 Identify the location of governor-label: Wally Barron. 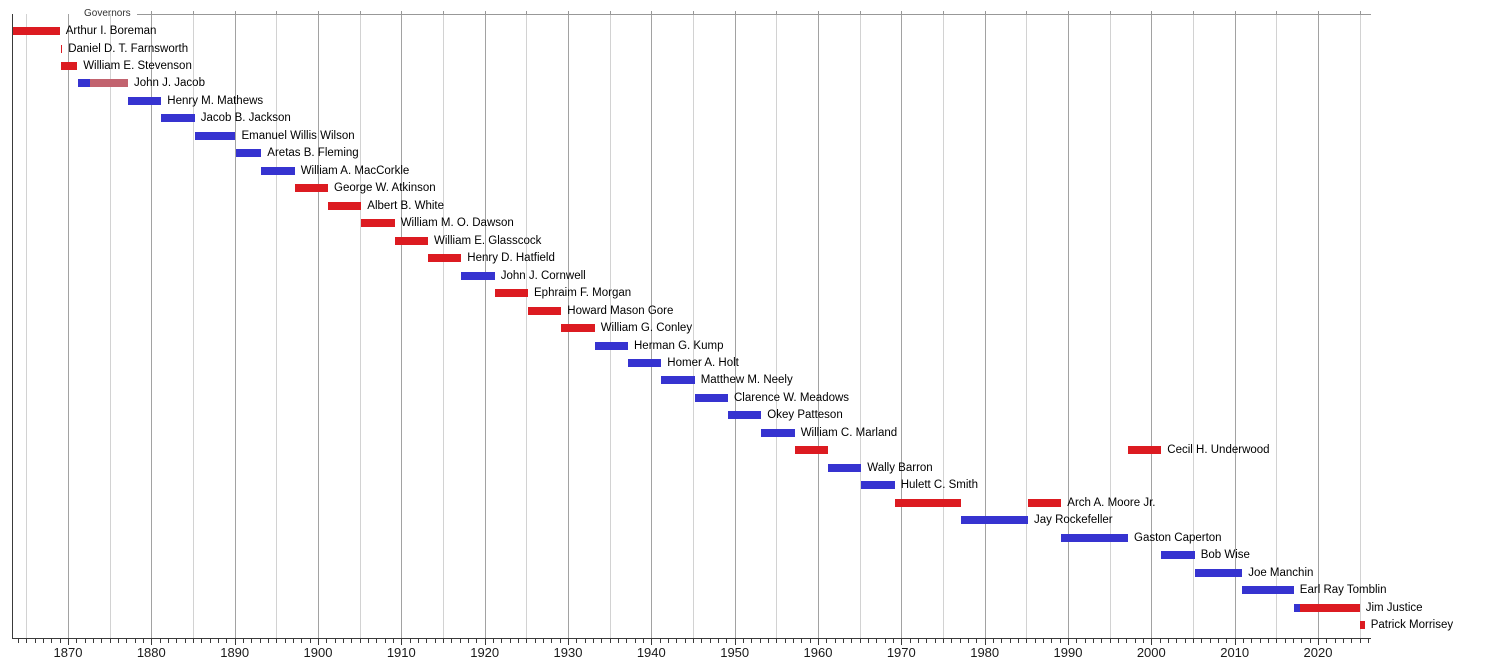
(900, 467).